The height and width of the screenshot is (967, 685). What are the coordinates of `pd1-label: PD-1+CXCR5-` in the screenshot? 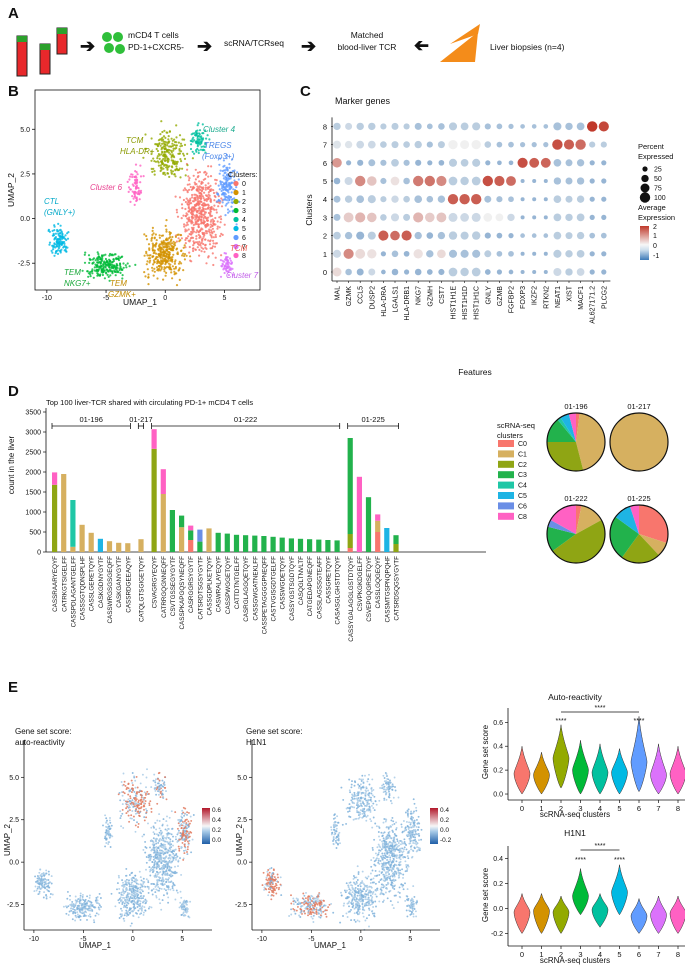 It's located at (156, 47).